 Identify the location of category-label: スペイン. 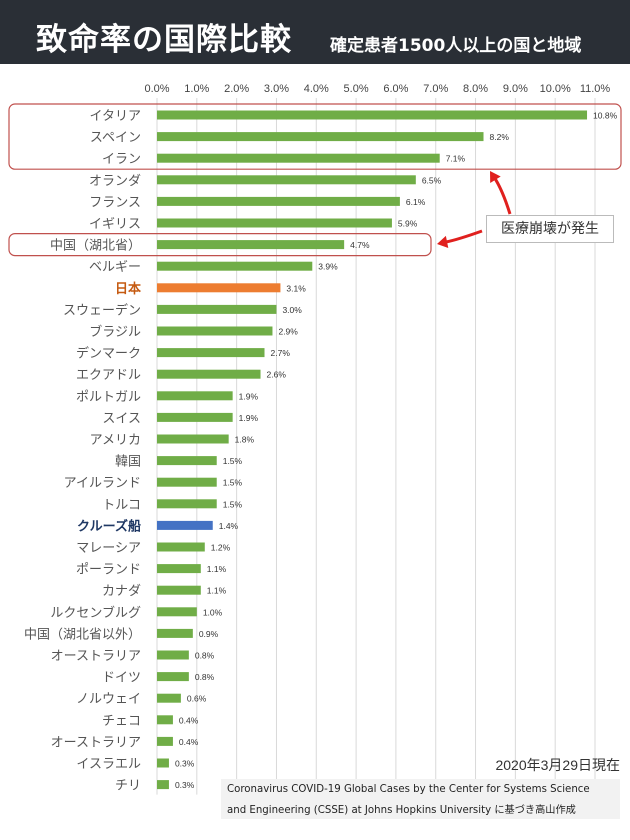
(115, 138).